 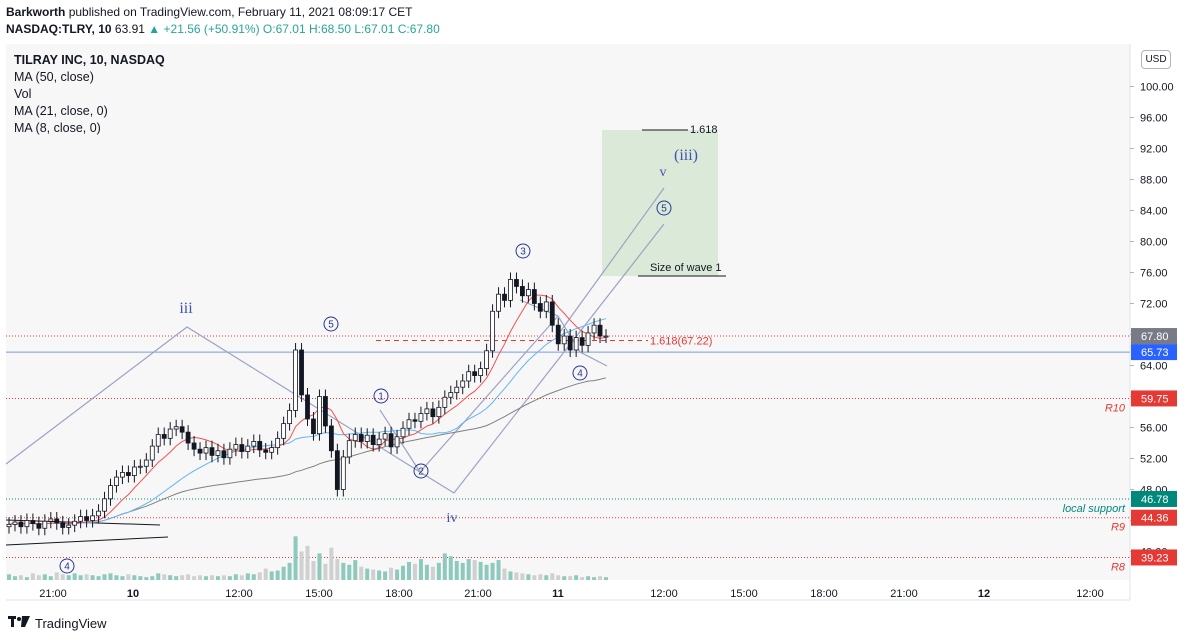 I want to click on x-tick-label: 12:00, so click(x=664, y=594).